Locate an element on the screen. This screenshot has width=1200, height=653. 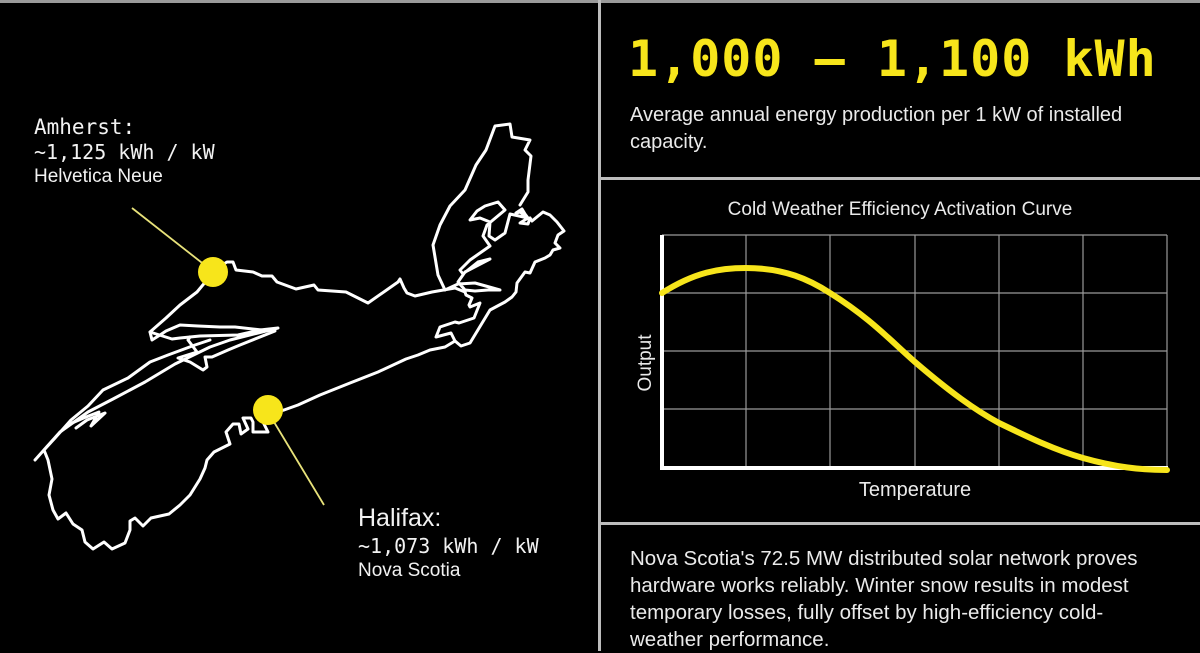
divider-upper is located at coordinates (900, 178).